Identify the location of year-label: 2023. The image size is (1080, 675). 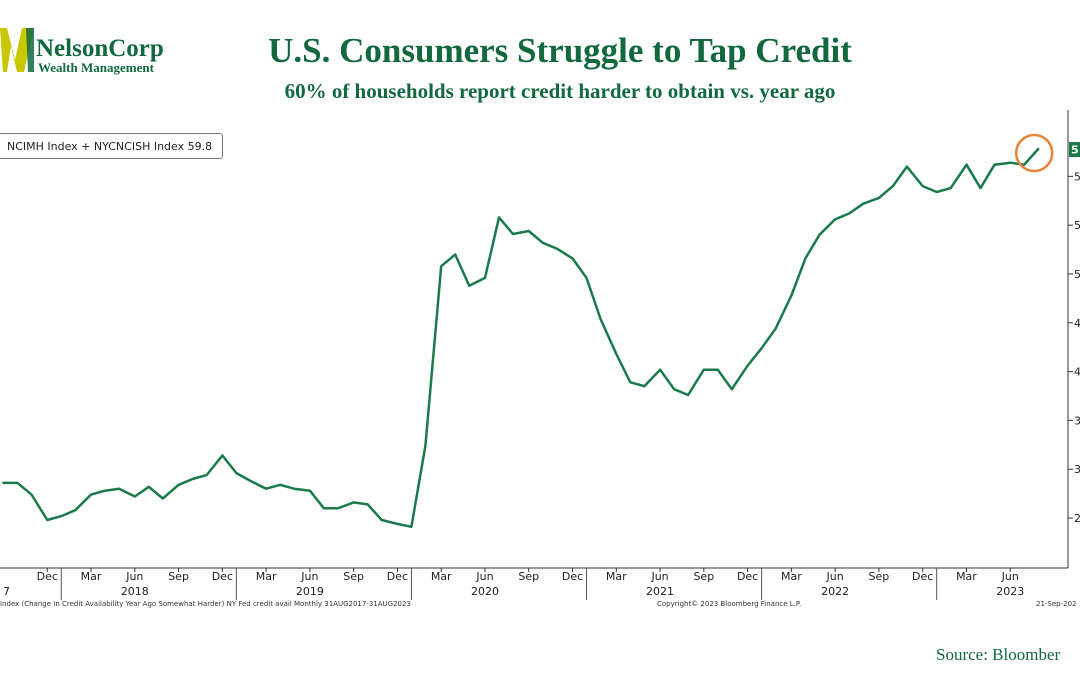
(1010, 591).